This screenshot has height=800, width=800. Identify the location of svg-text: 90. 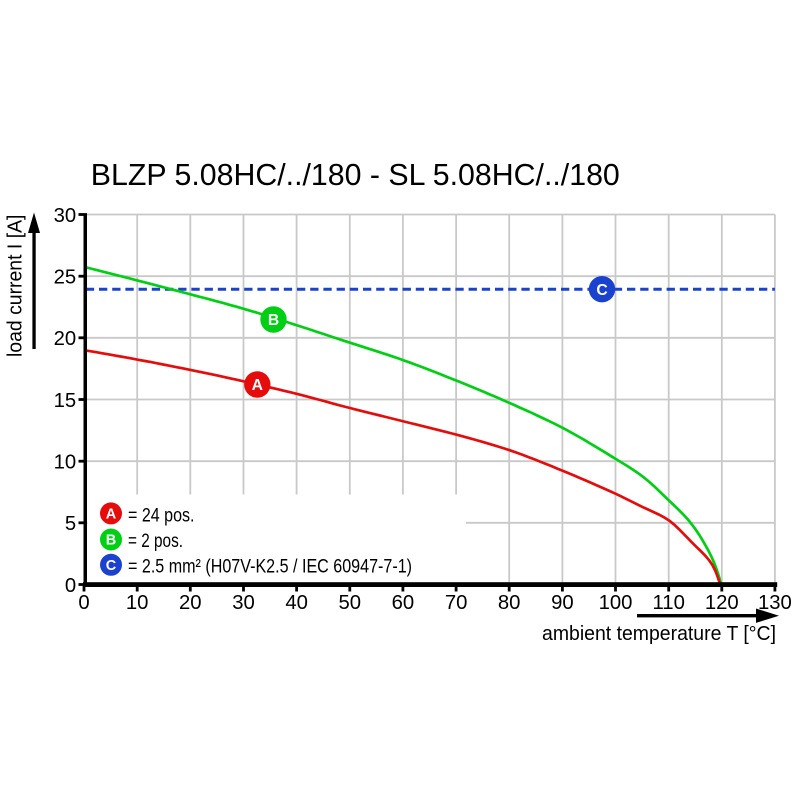
(562, 603).